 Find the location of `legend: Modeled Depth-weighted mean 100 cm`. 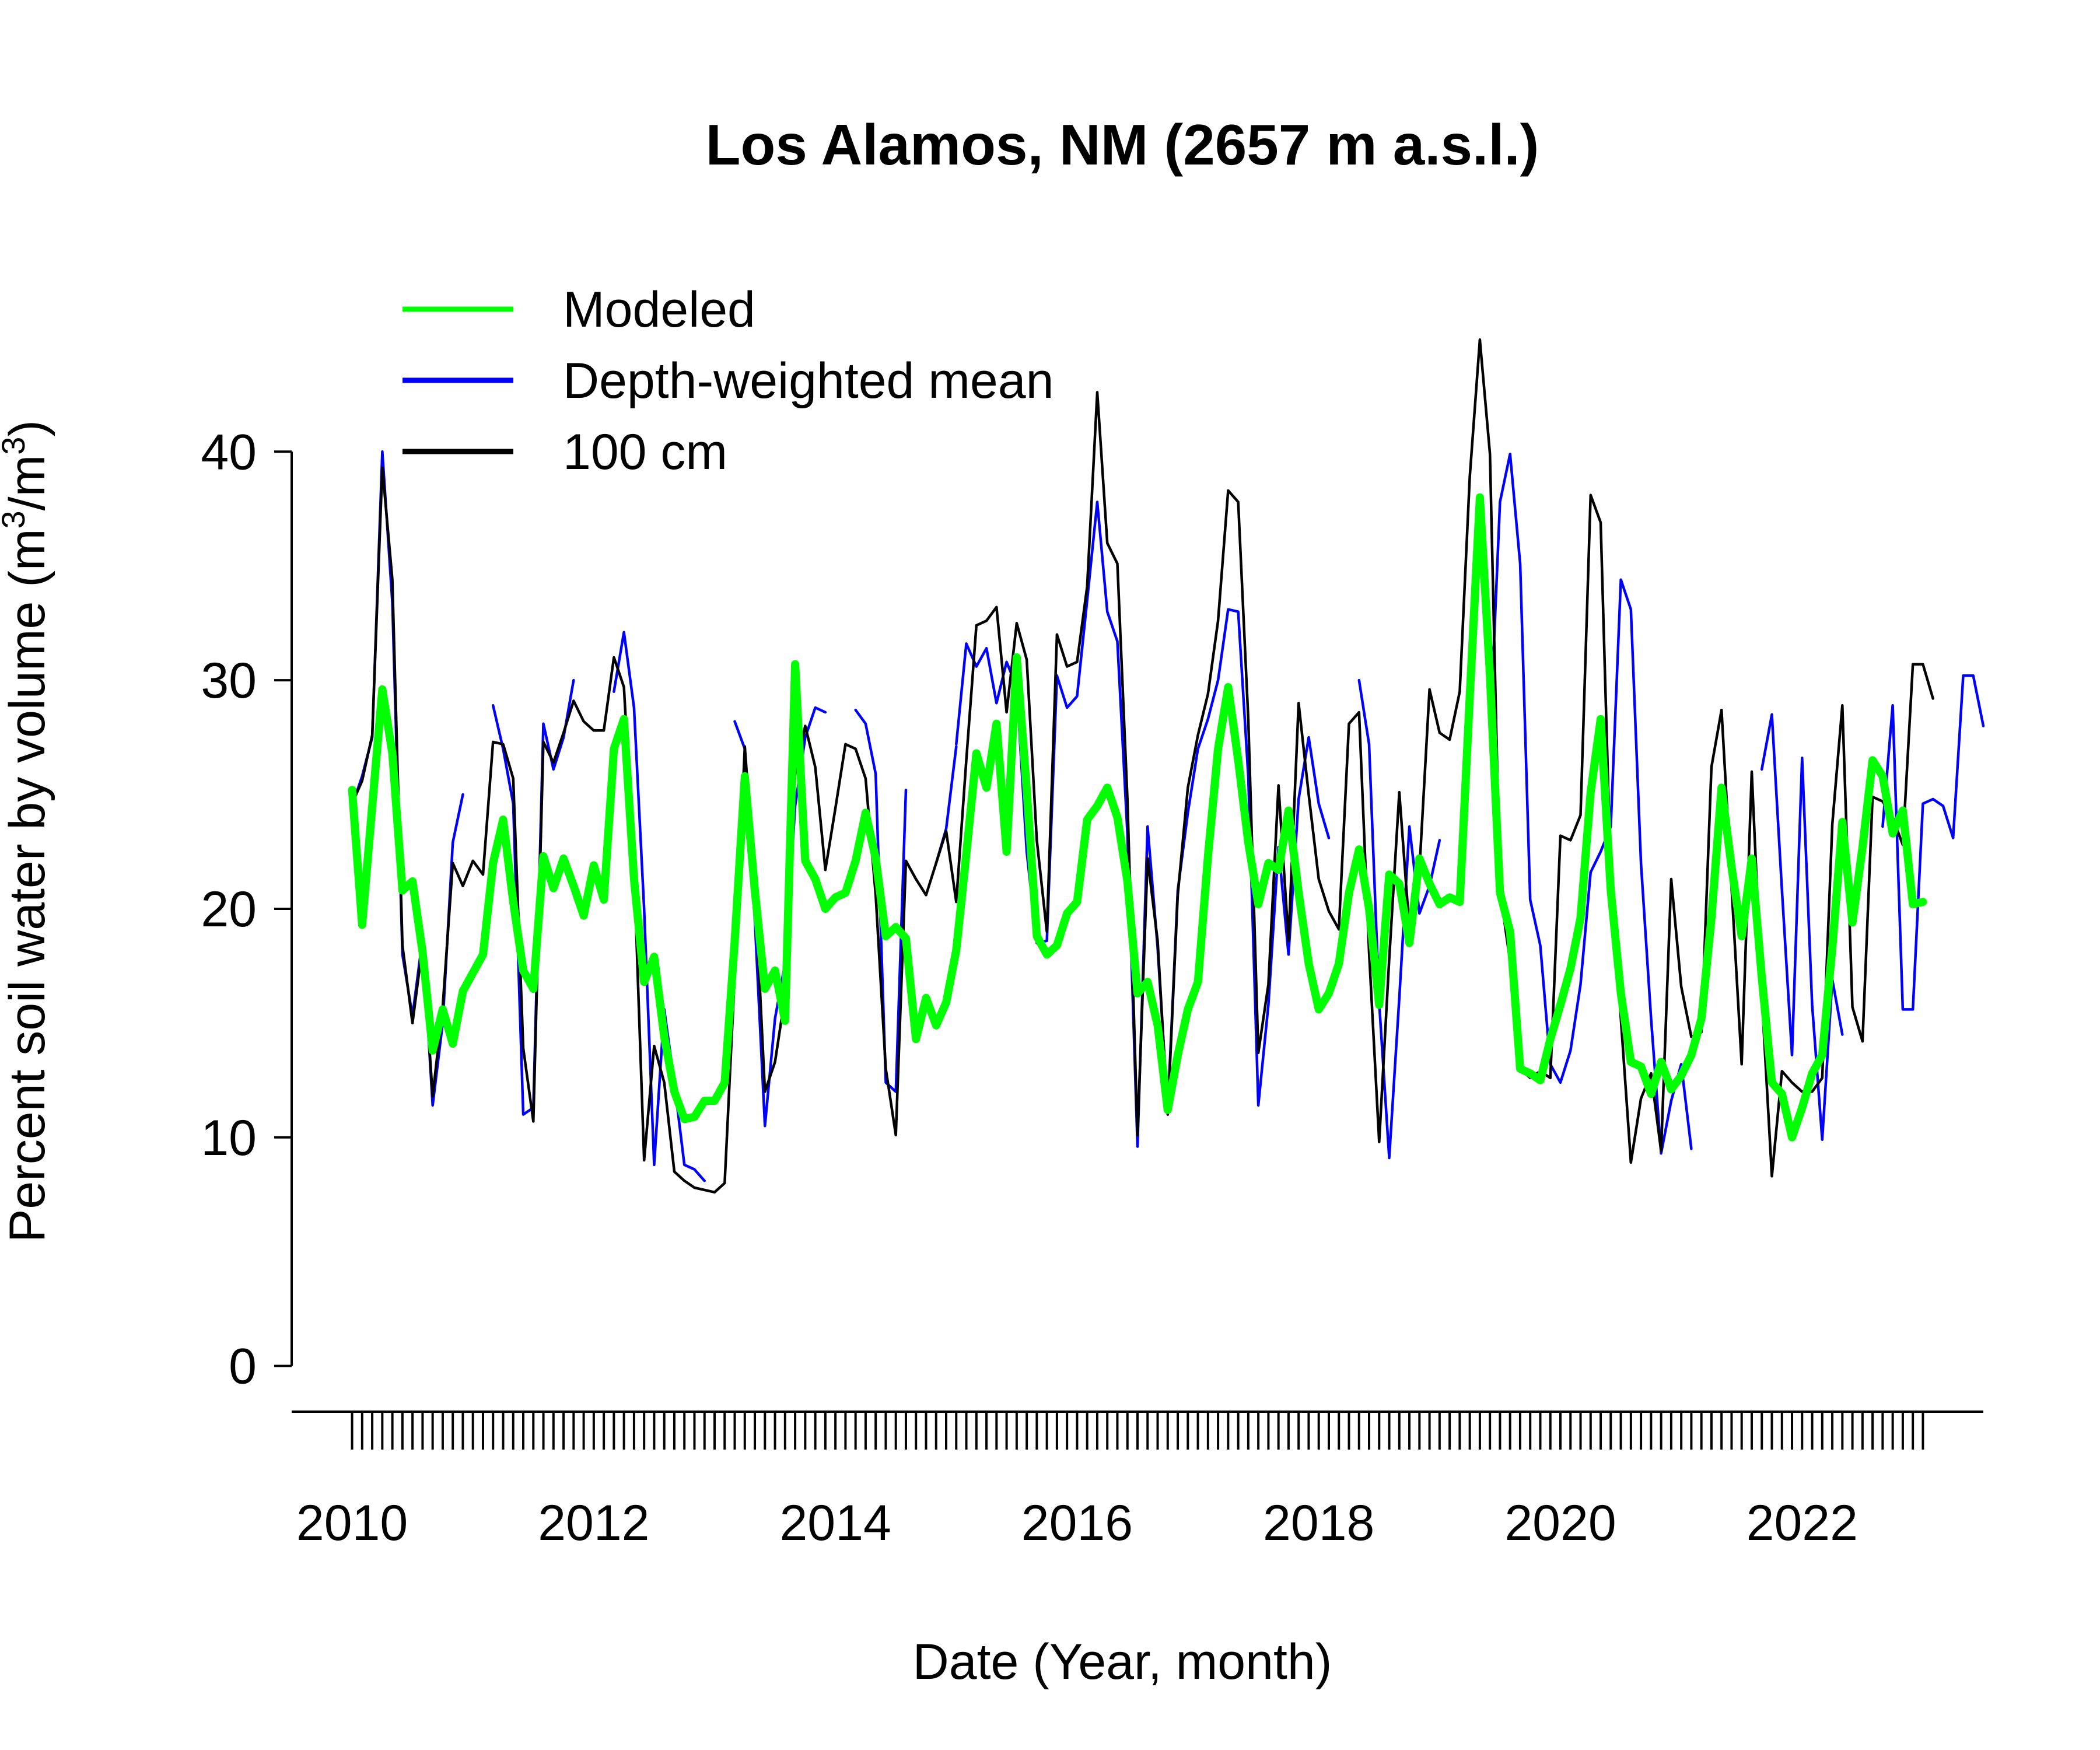

legend: Modeled Depth-weighted mean 100 cm is located at coordinates (728, 381).